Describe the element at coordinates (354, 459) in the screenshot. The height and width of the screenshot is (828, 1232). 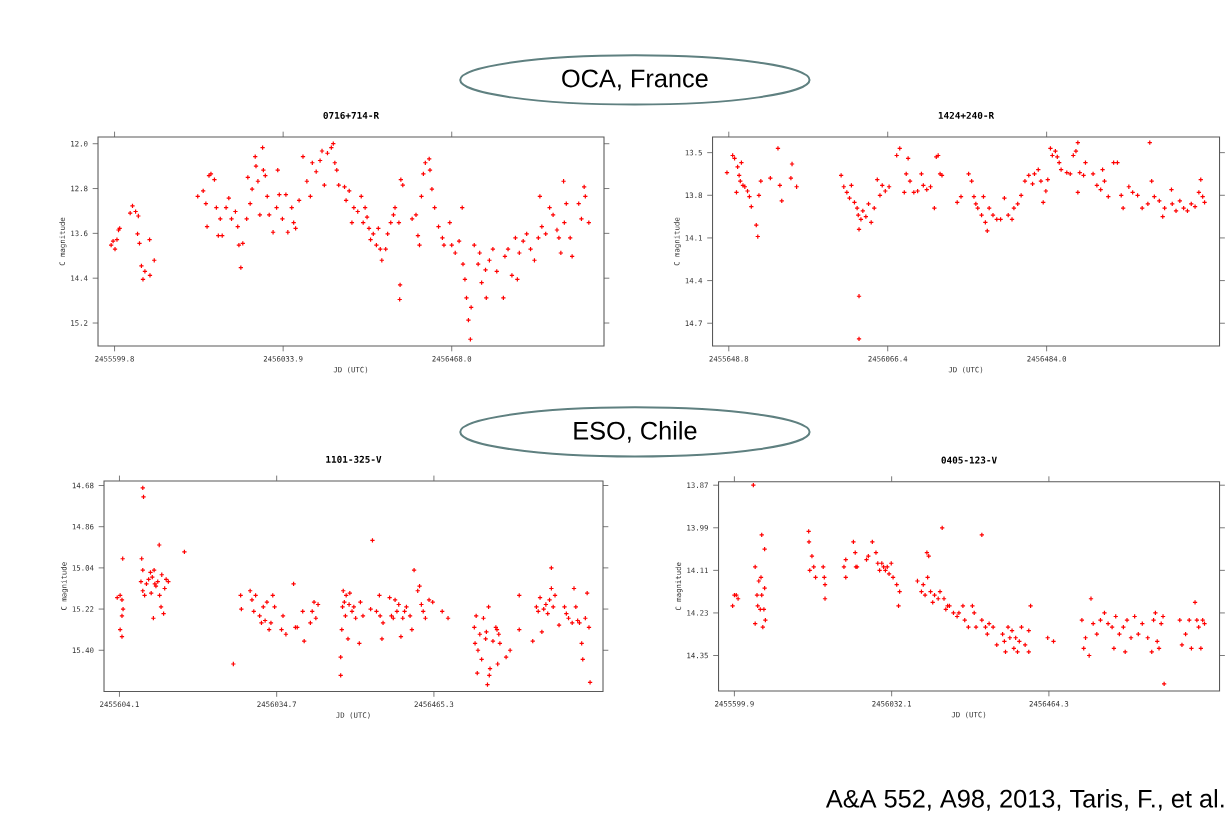
I see `chart-title: 1101-325-V` at that location.